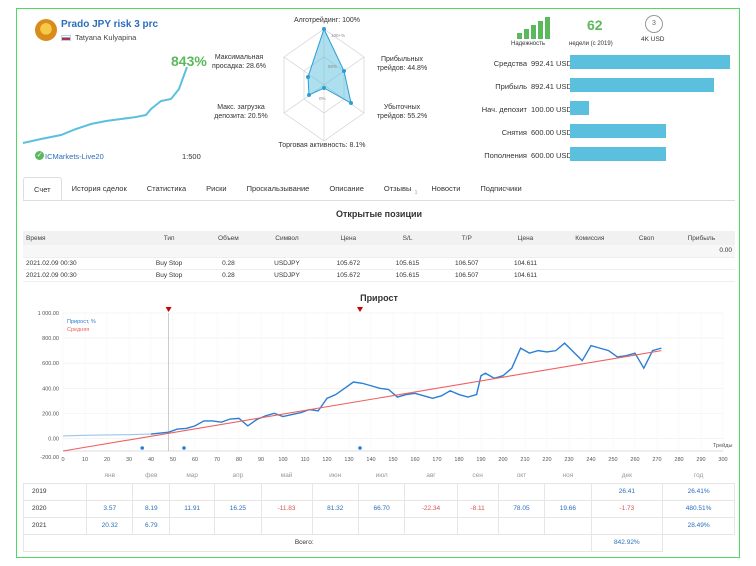  Describe the element at coordinates (50, 339) in the screenshot. I see `y-tick-label: 800.00` at that location.